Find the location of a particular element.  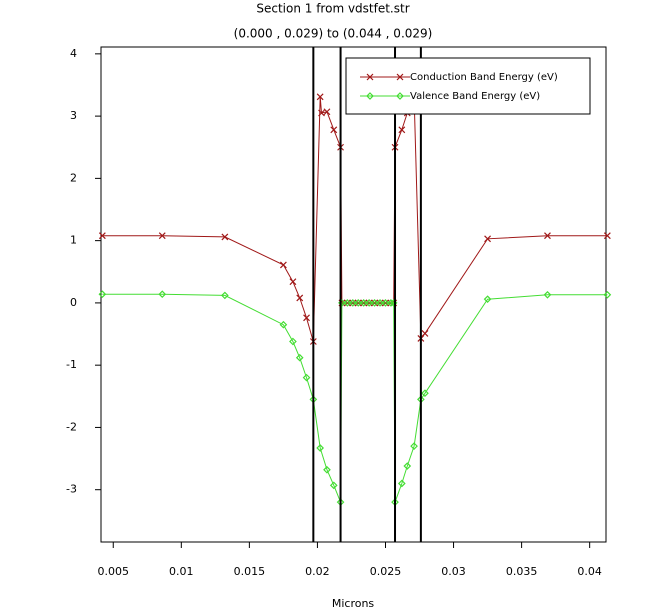

x-tick-label: 0.02 is located at coordinates (317, 571).